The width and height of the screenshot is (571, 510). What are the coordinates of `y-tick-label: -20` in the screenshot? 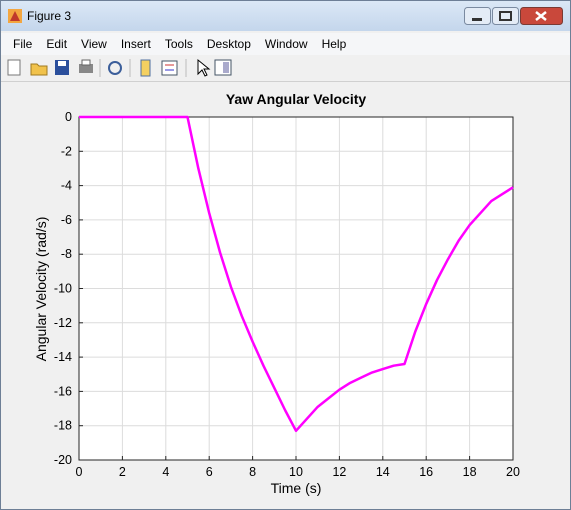 It's located at (63, 460).